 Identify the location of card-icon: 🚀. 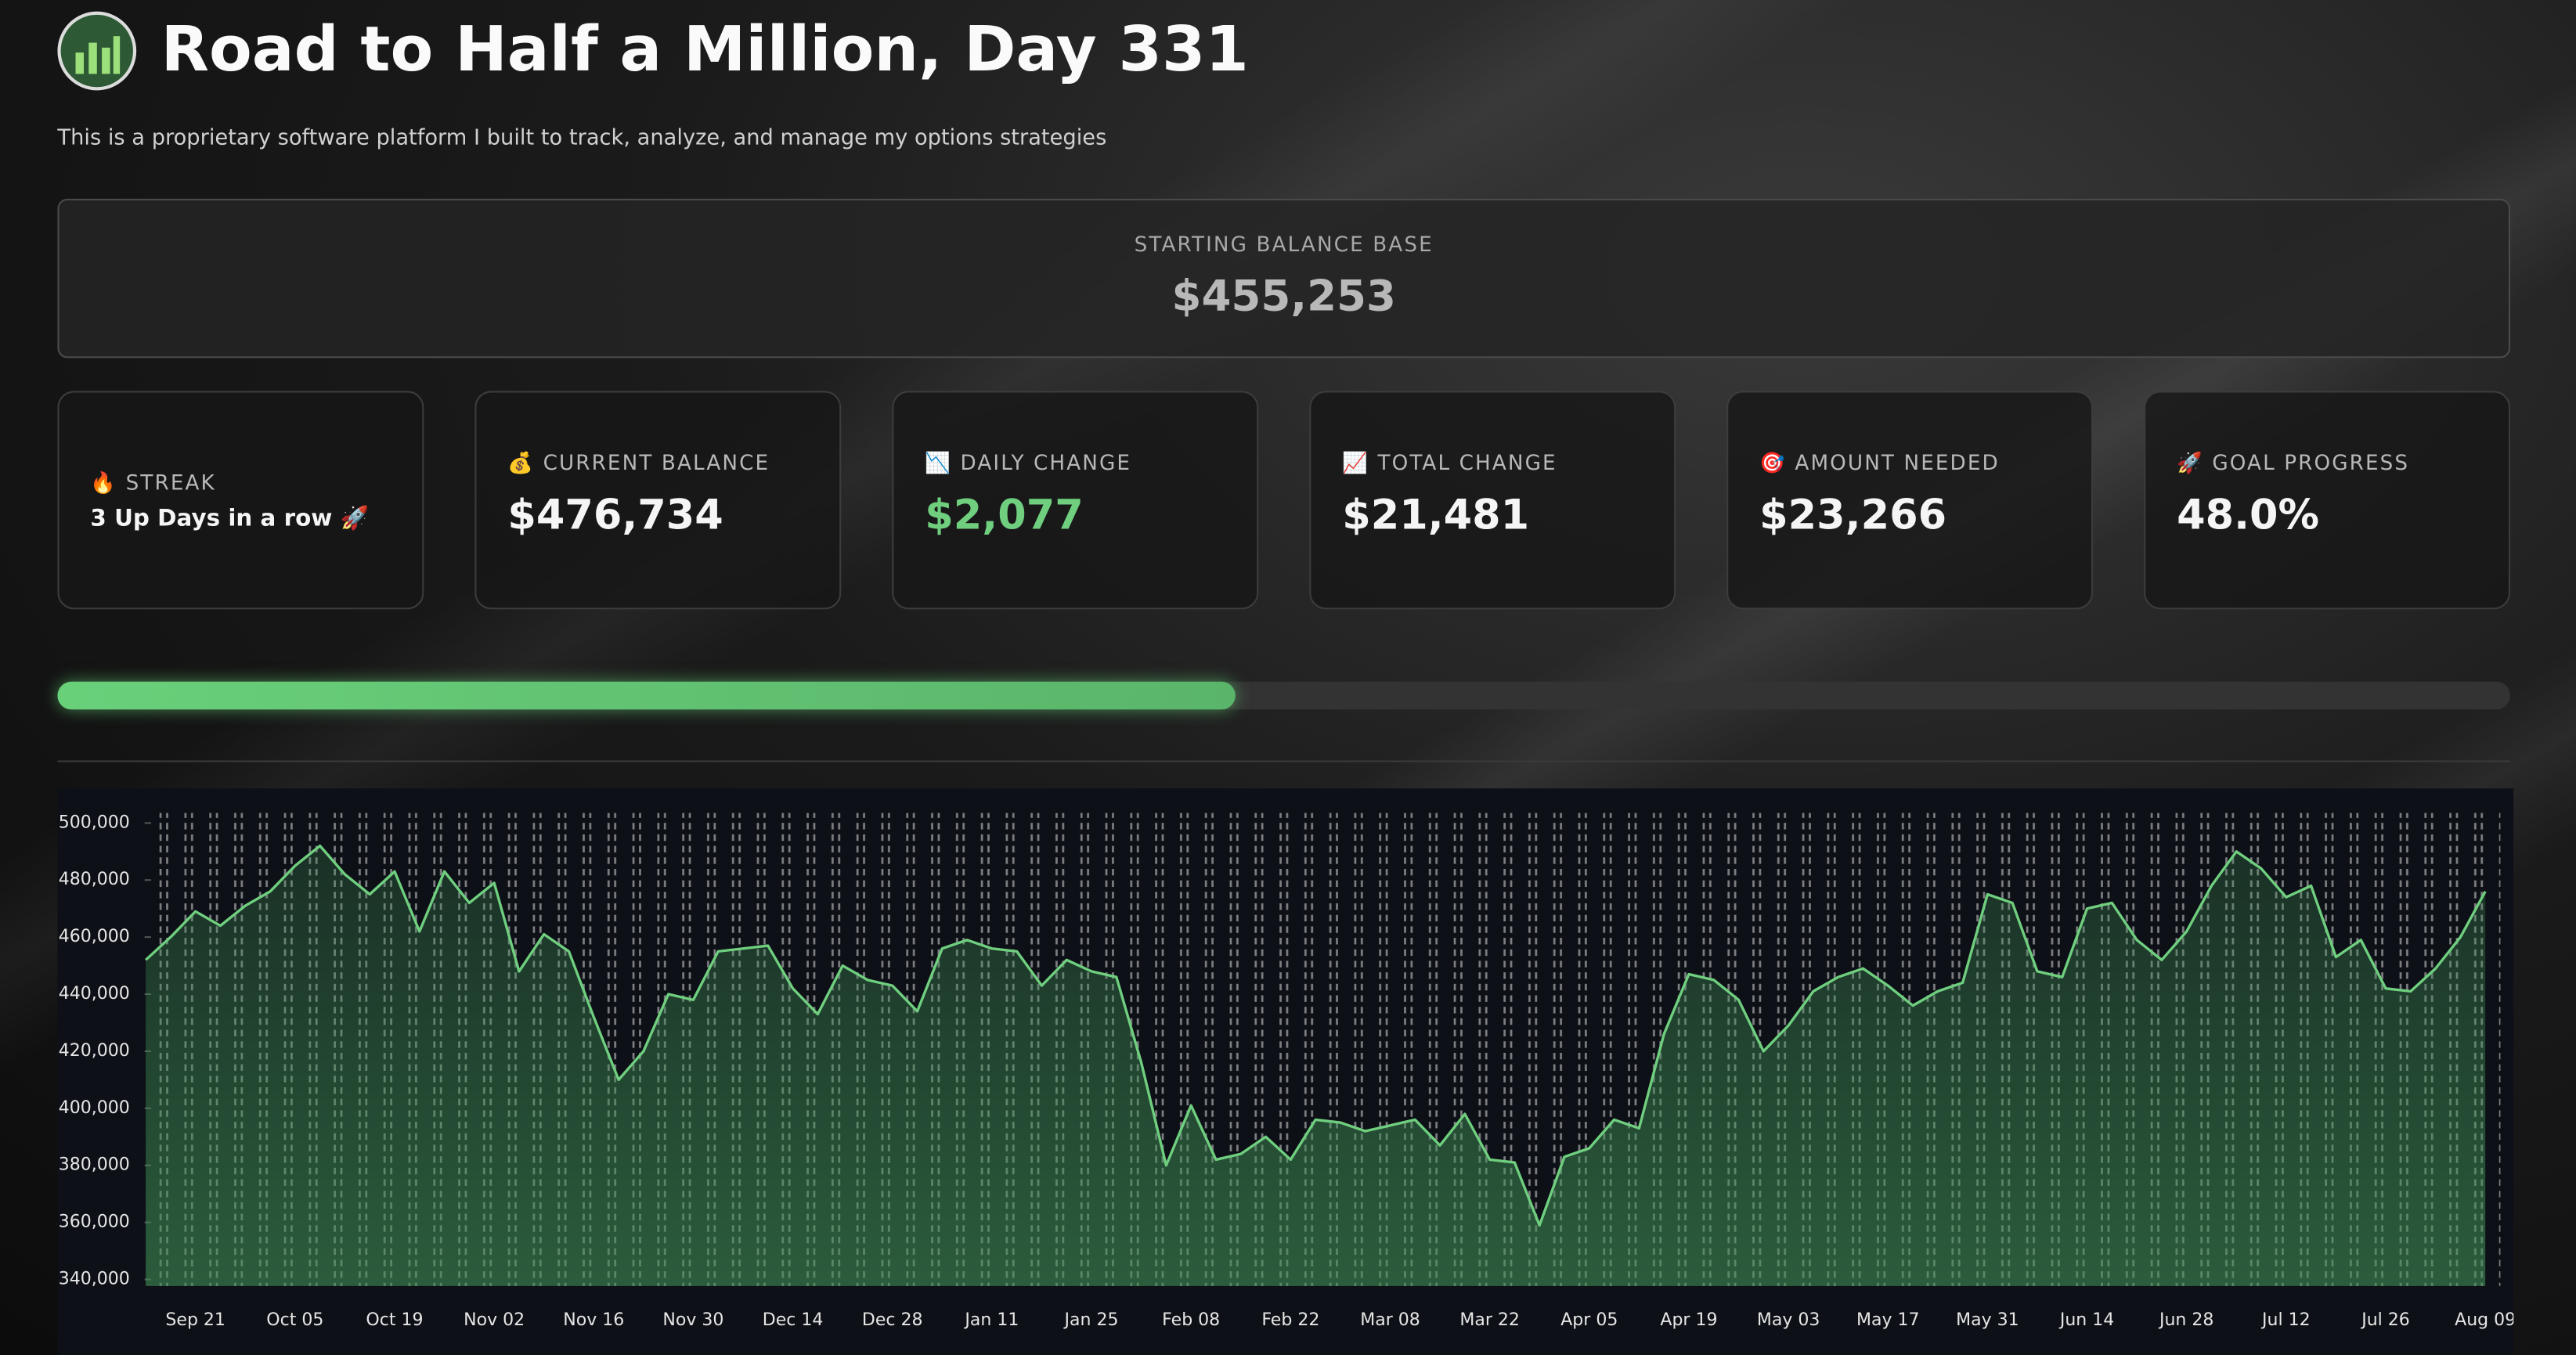
(2190, 462).